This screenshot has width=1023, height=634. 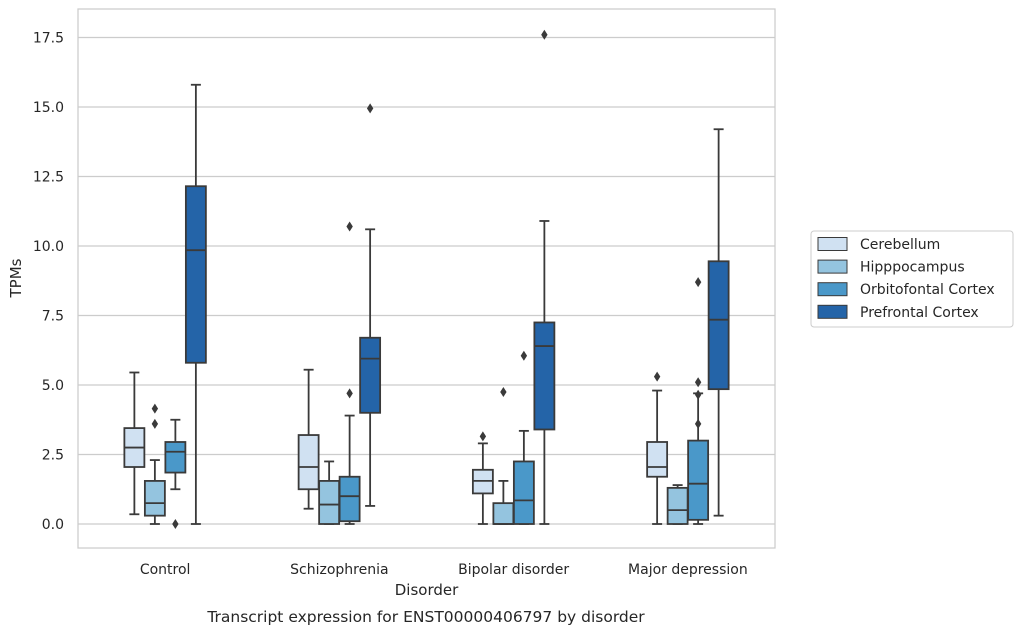 What do you see at coordinates (927, 290) in the screenshot?
I see `legend-label: Orbitofontal Cortex` at bounding box center [927, 290].